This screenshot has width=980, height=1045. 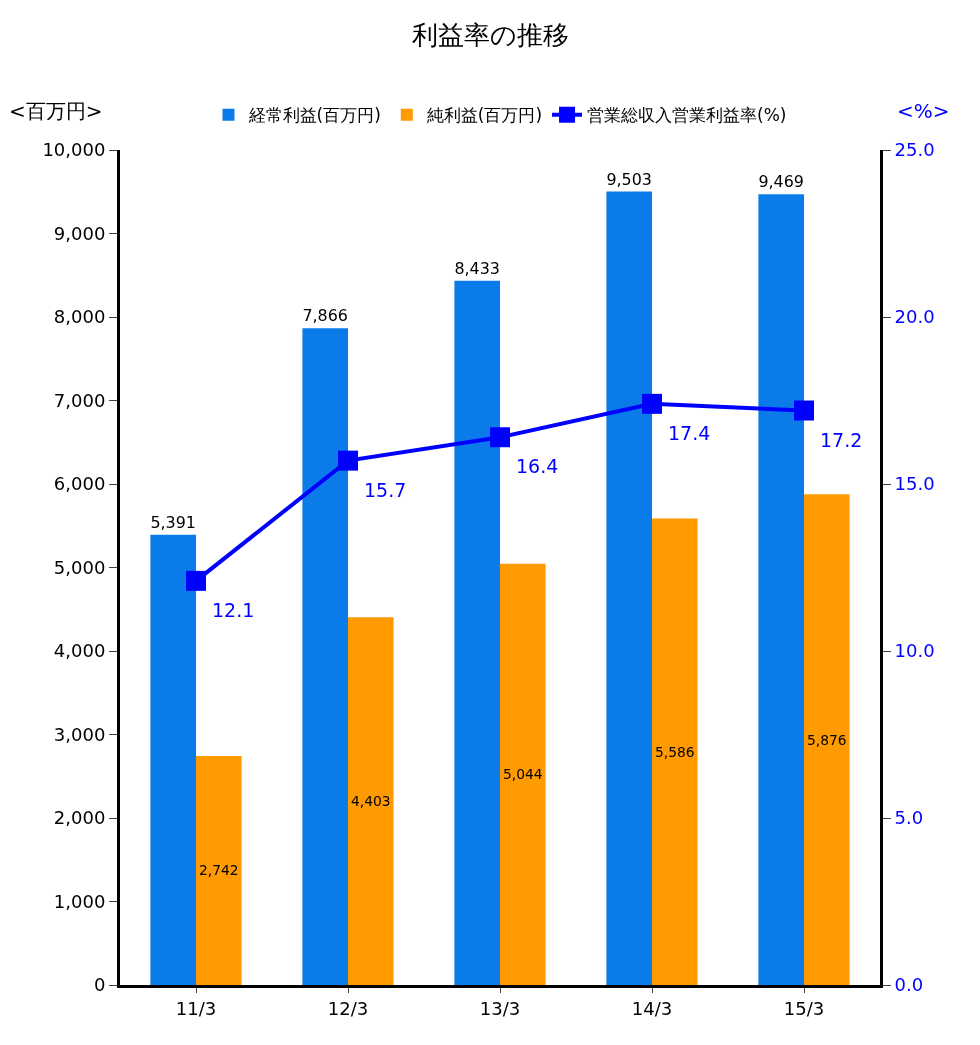 What do you see at coordinates (314, 115) in the screenshot?
I see `legend-label: 経常利益(百万円)` at bounding box center [314, 115].